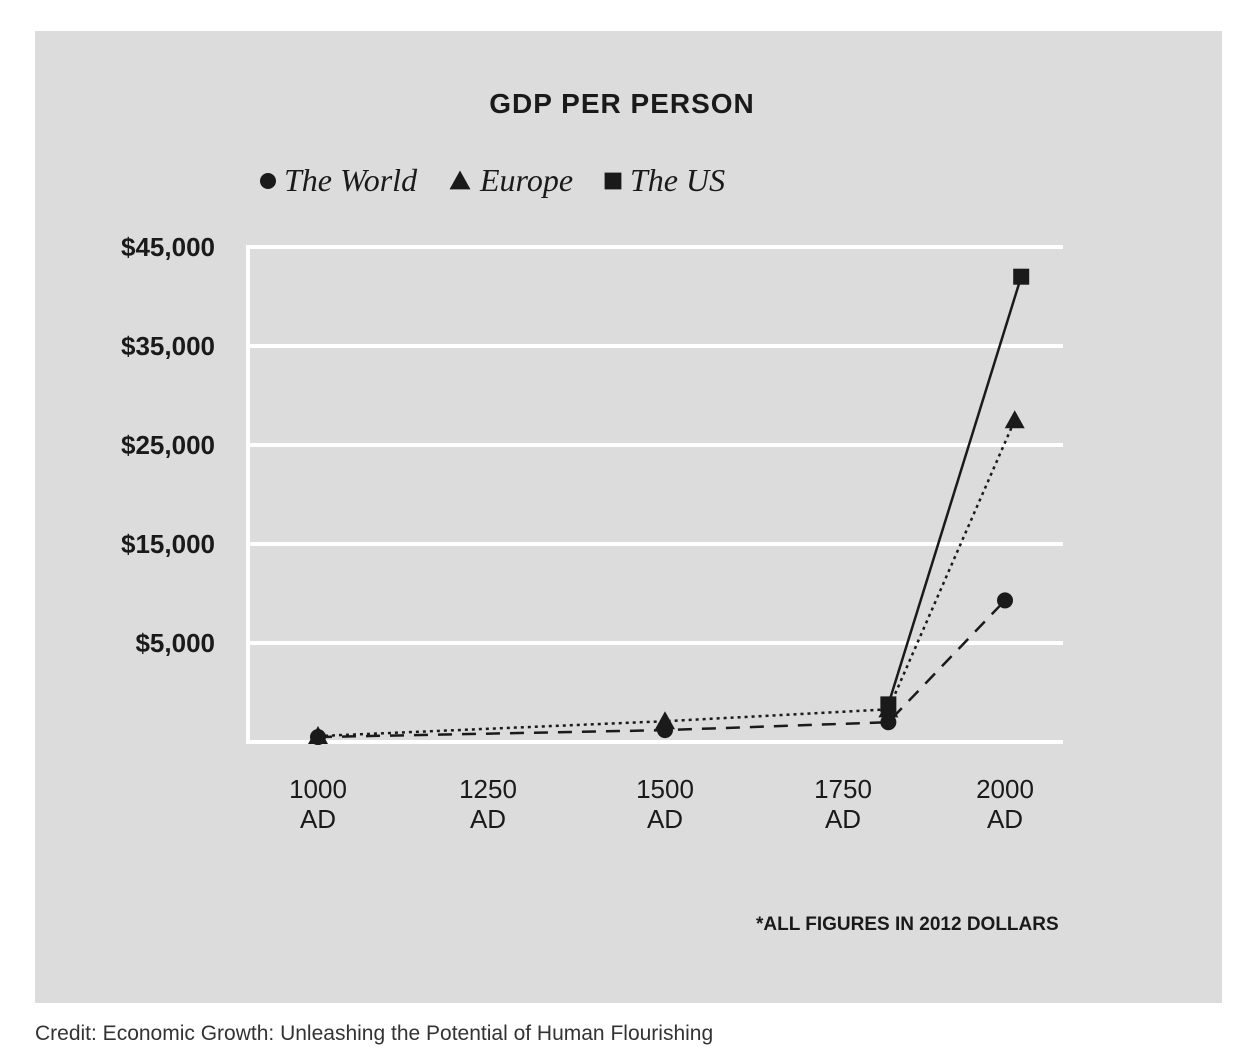 This screenshot has height=1055, width=1244. Describe the element at coordinates (318, 789) in the screenshot. I see `x-tick-label: 1000` at that location.